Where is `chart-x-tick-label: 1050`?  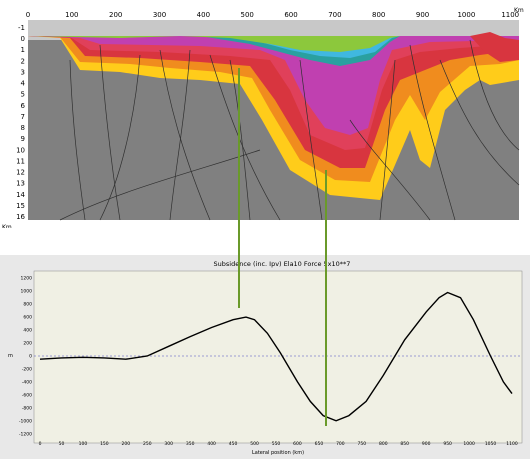 chart-x-tick-label: 1050 is located at coordinates (491, 444).